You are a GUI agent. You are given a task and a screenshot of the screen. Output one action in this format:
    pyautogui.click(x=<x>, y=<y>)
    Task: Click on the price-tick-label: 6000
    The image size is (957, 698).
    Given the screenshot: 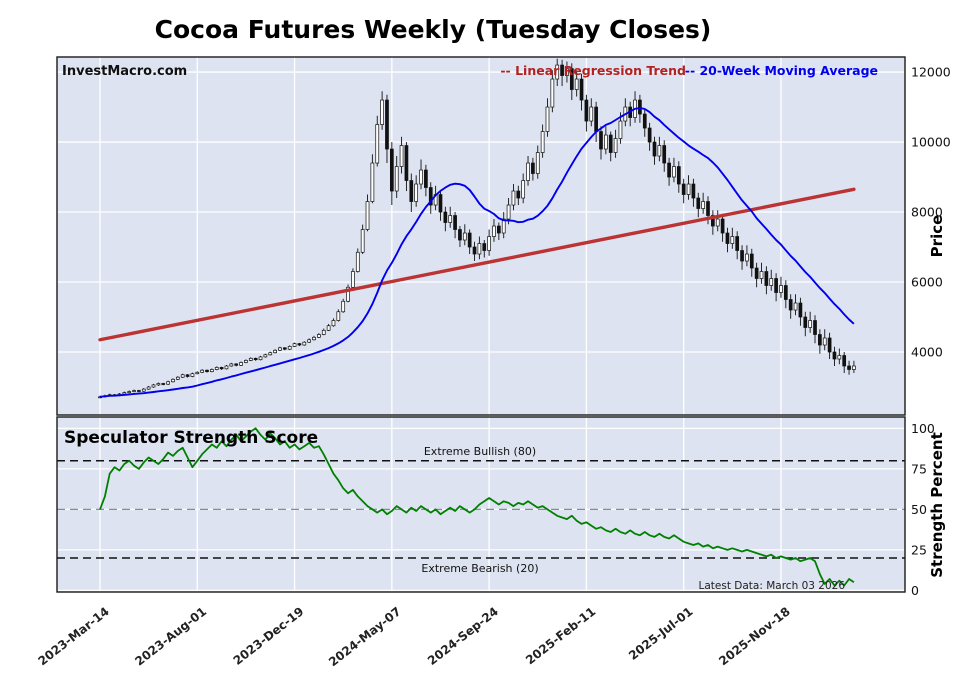 What is the action you would take?
    pyautogui.click(x=927, y=282)
    